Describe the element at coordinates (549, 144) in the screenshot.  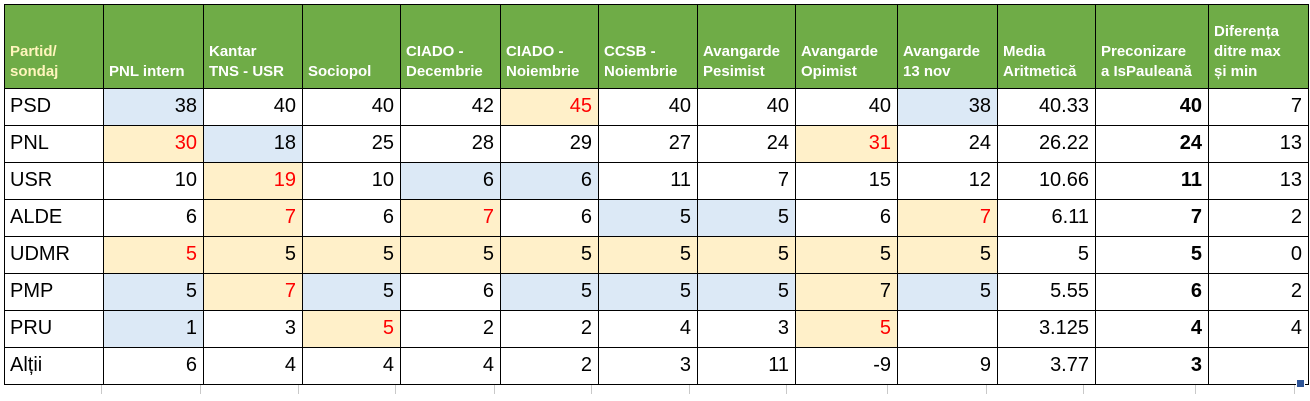
I see `table-cell: 29` at that location.